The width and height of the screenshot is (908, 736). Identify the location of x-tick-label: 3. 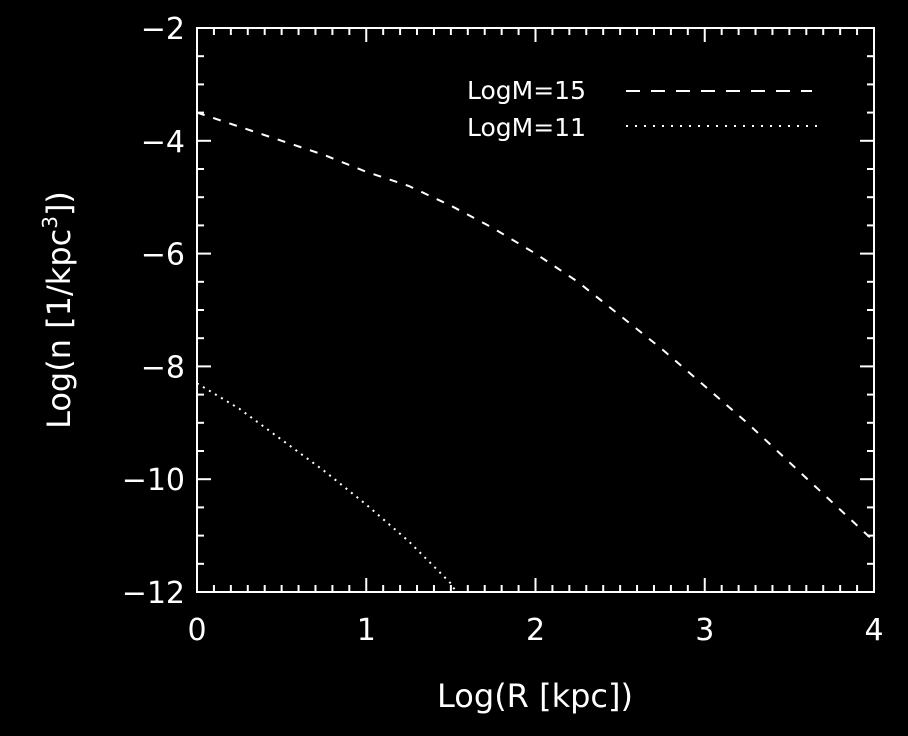
(704, 630).